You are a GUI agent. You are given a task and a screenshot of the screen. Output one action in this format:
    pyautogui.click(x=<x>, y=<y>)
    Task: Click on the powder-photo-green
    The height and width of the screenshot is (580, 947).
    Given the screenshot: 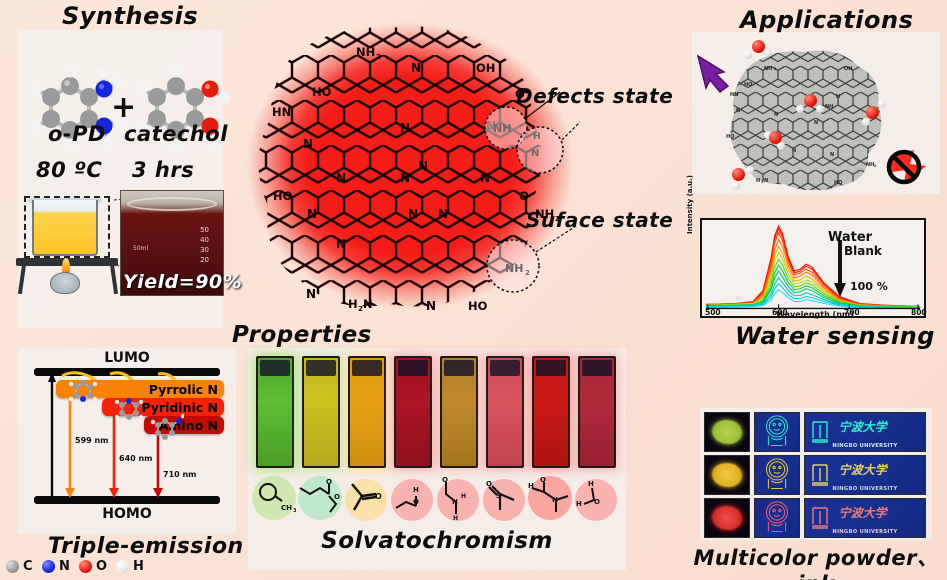 What is the action you would take?
    pyautogui.click(x=727, y=432)
    